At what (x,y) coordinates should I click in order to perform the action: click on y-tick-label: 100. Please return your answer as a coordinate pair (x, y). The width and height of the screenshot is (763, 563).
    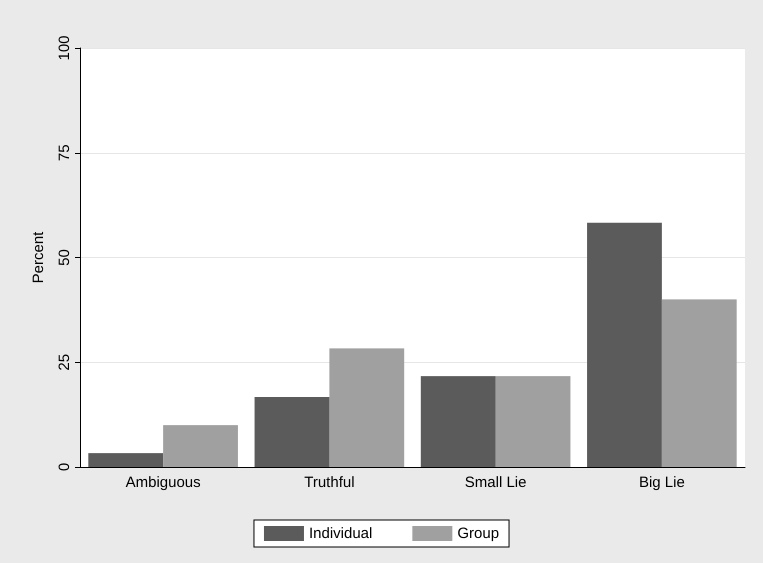
    Looking at the image, I should click on (64, 48).